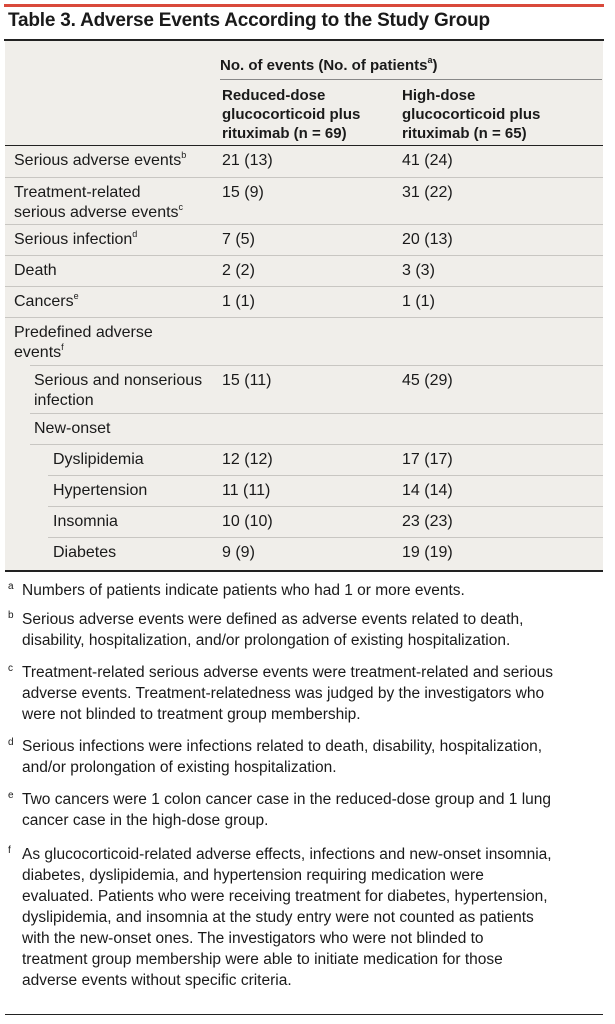 The image size is (615, 1024). I want to click on row-label: Diabetes, so click(84, 553).